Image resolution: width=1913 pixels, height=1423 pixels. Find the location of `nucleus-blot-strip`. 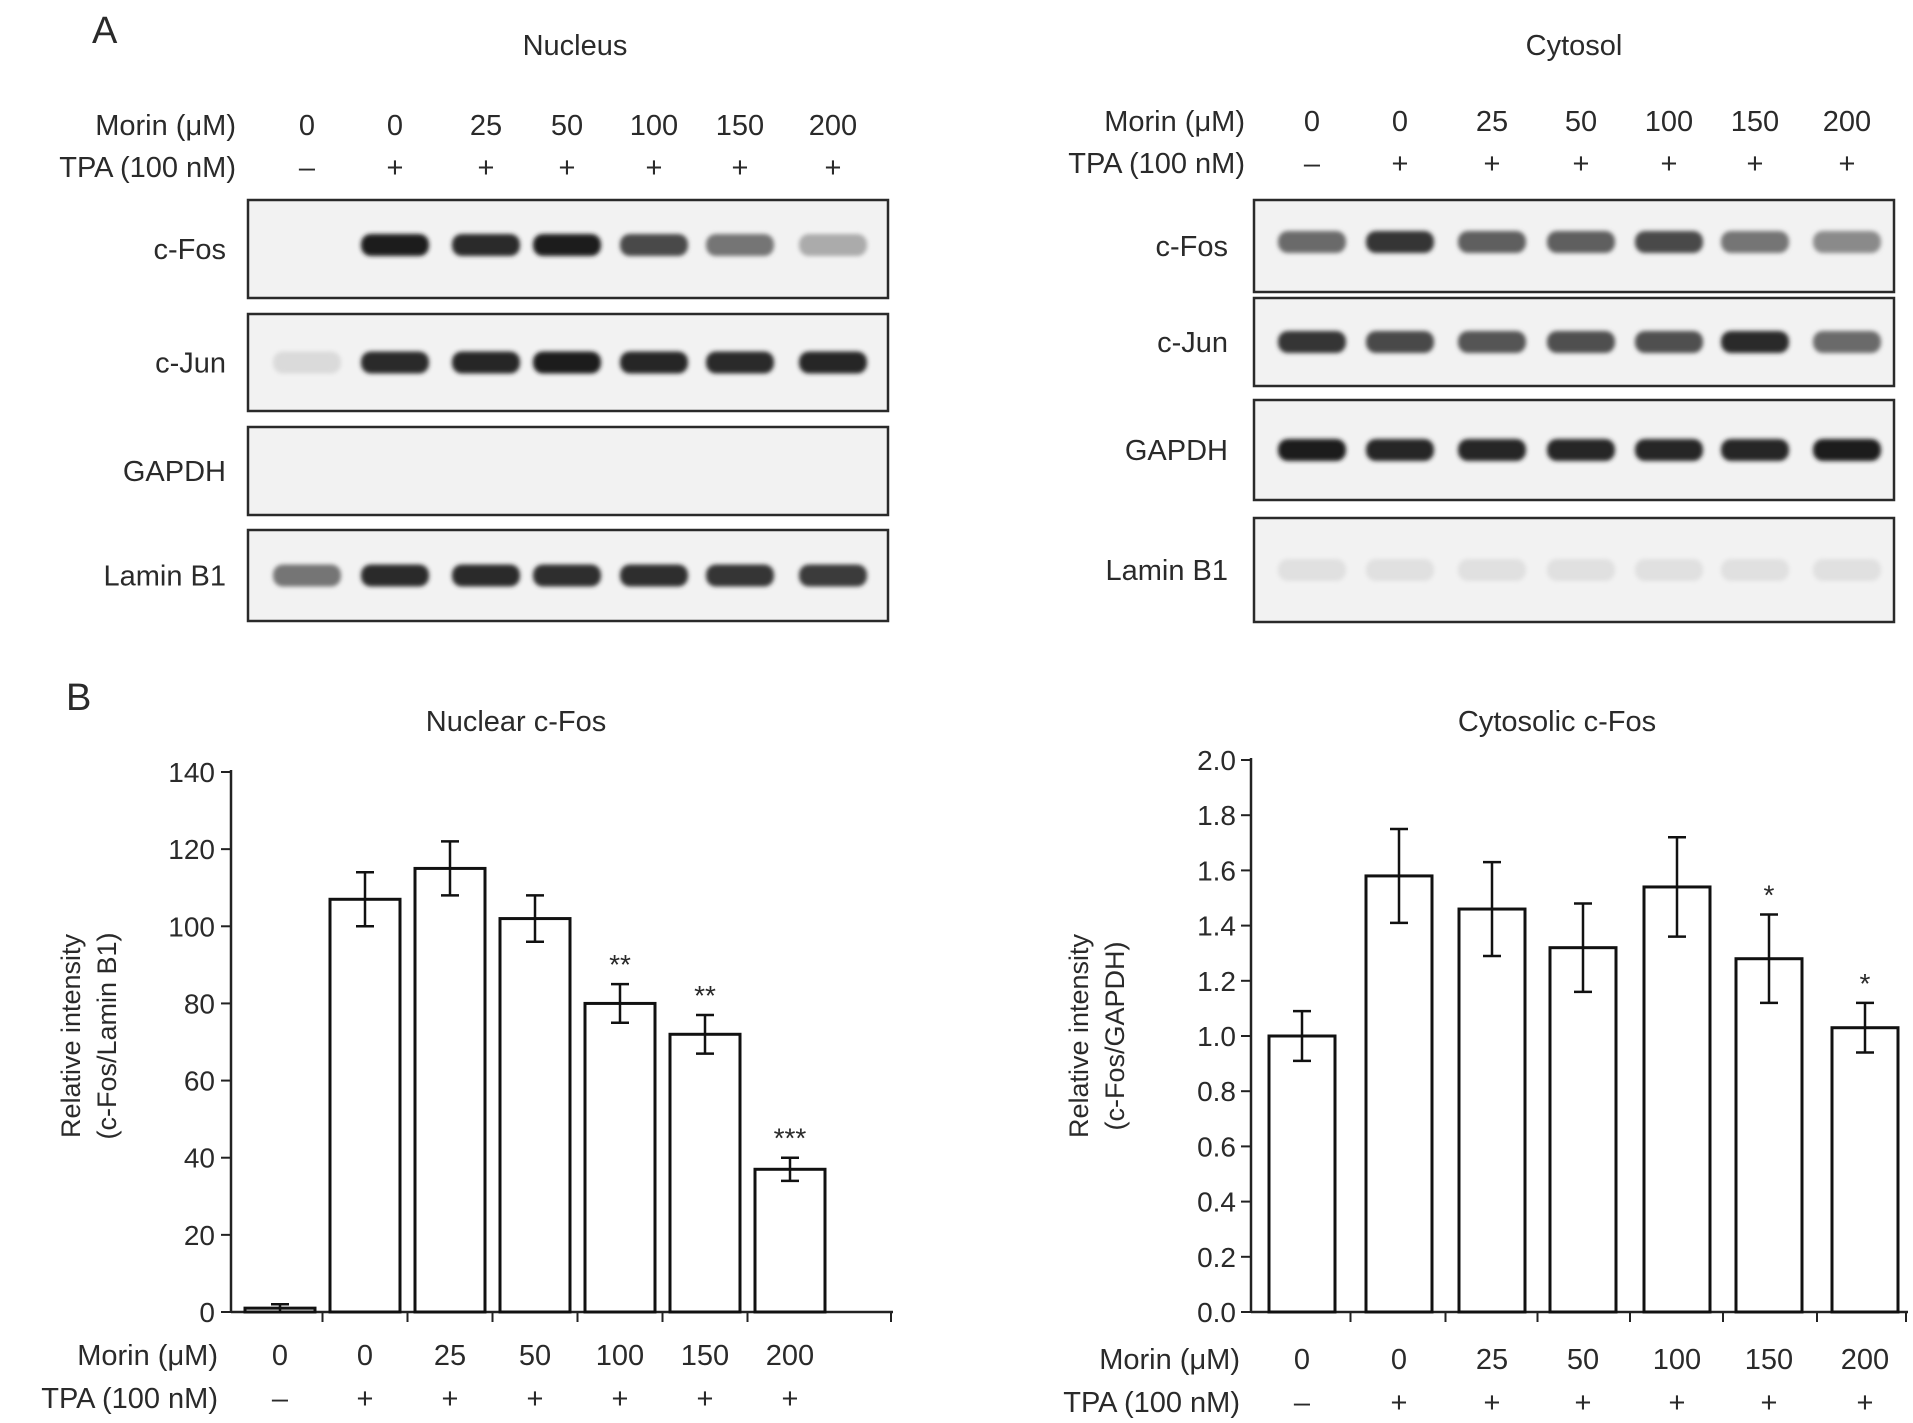

nucleus-blot-strip is located at coordinates (568, 471).